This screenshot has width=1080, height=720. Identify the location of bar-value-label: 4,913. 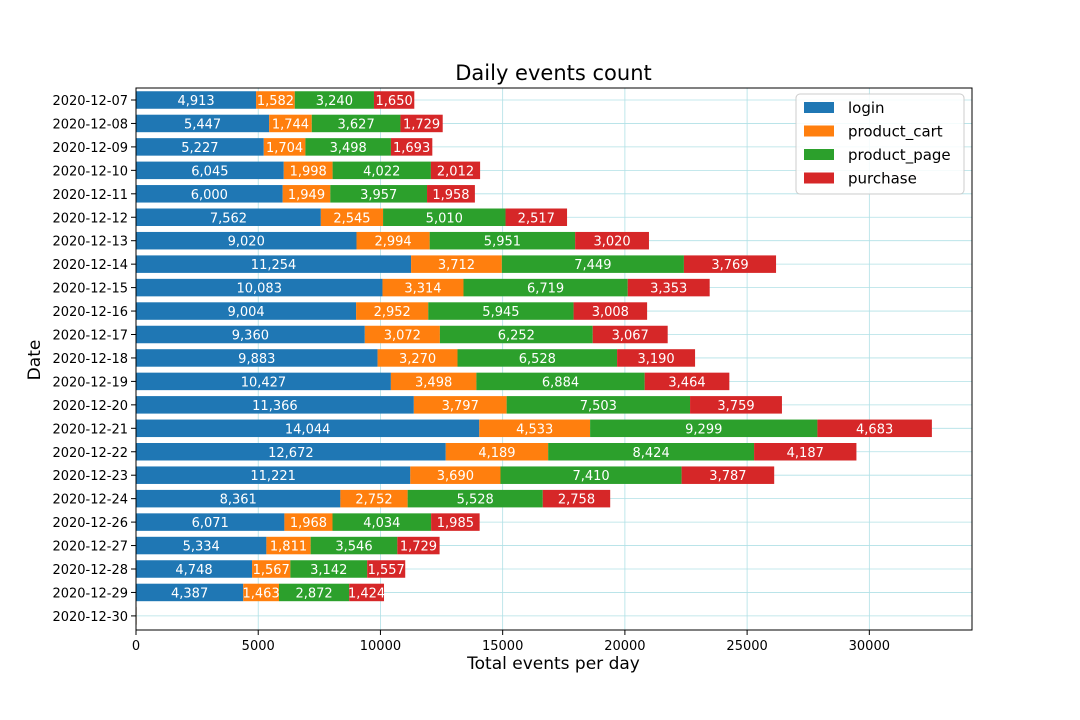
(195, 101).